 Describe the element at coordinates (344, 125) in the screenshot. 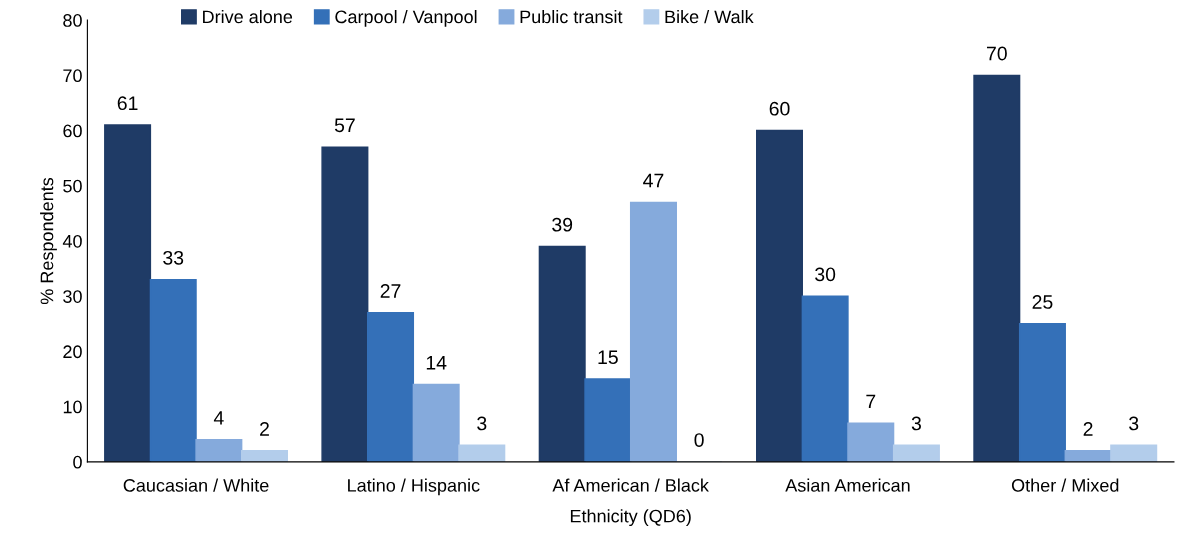

I see `data-label: 57` at that location.